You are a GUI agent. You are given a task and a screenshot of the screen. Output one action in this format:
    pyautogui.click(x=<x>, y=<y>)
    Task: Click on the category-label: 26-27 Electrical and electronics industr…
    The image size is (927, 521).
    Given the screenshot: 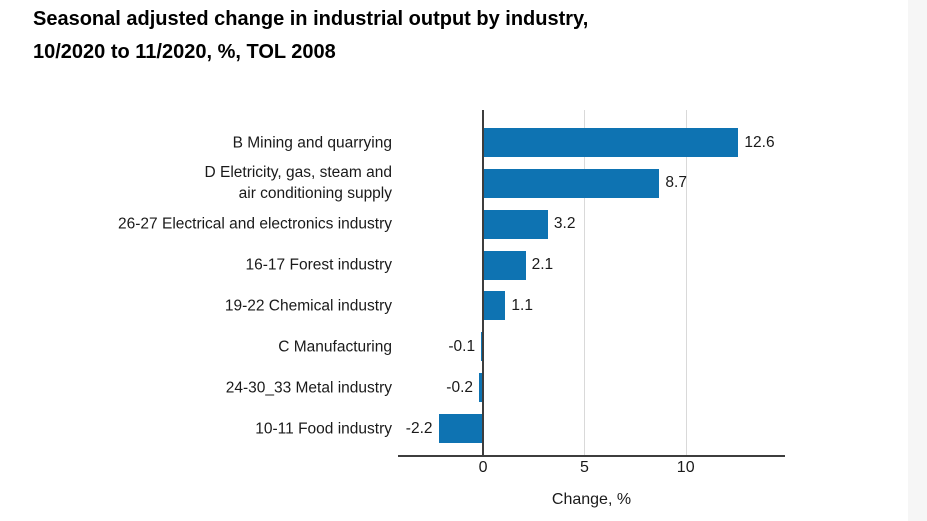 What is the action you would take?
    pyautogui.click(x=255, y=224)
    